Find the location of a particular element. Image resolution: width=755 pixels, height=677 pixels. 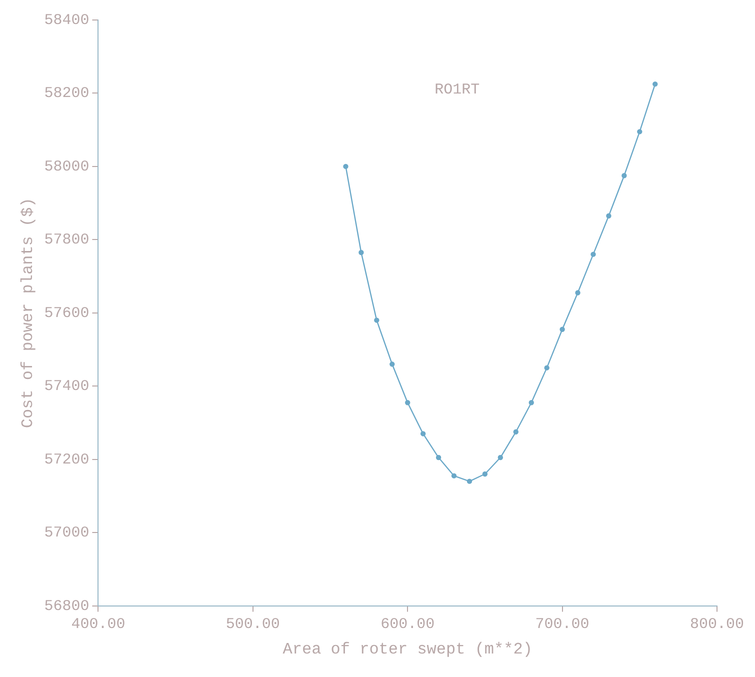

y-tick-label: 57200 is located at coordinates (67, 459).